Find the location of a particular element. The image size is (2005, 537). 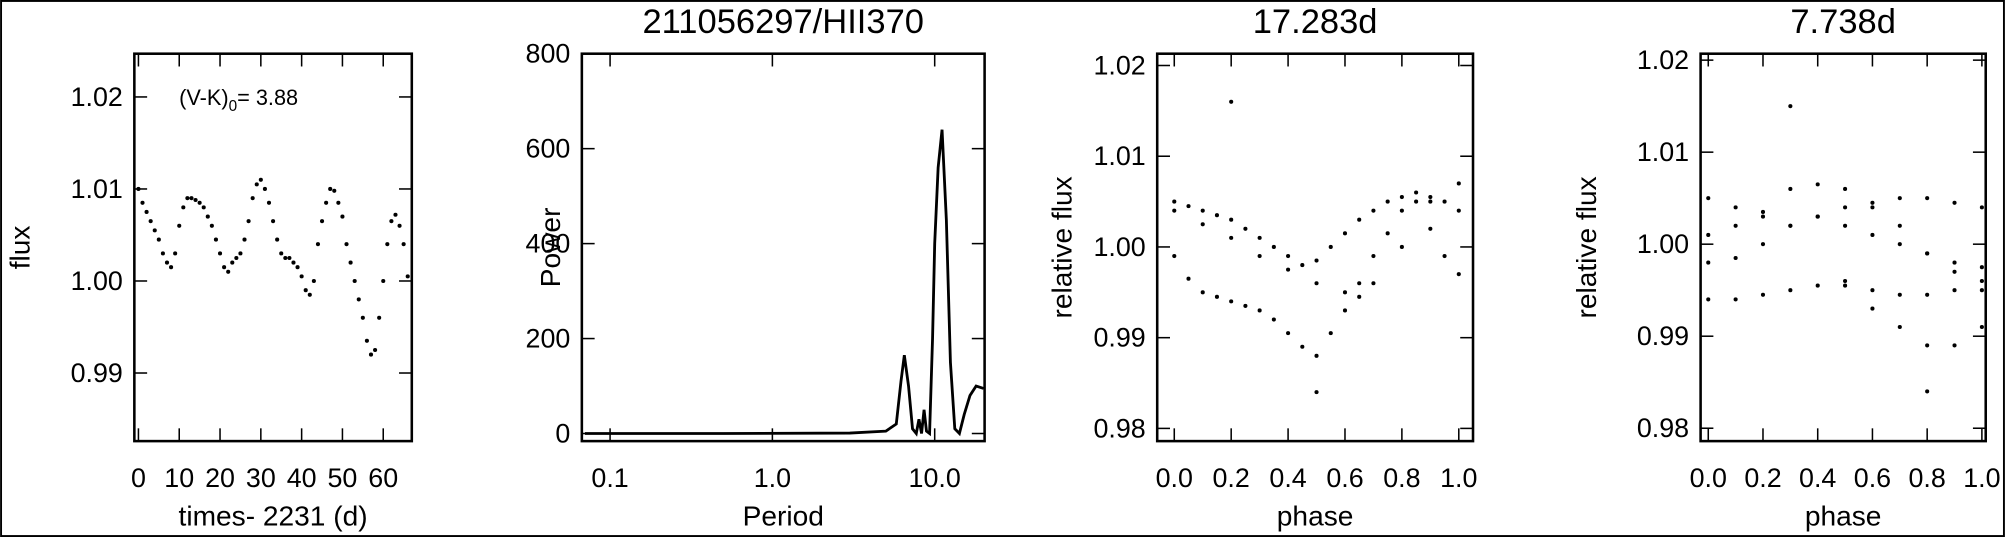

x-tick-label: 0.6 is located at coordinates (1344, 478).